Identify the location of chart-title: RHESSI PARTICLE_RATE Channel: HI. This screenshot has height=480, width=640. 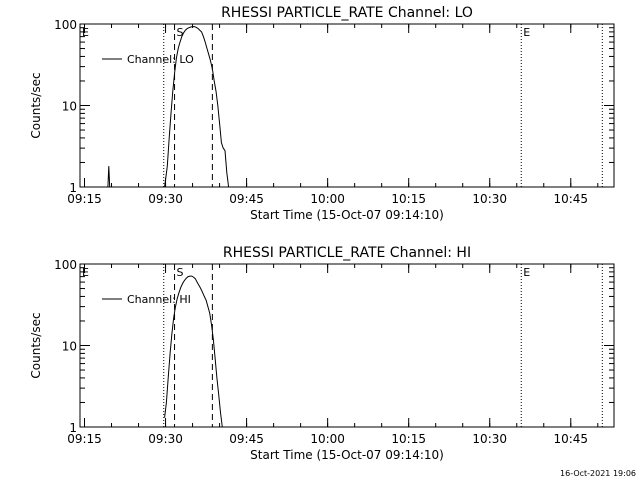
(347, 253).